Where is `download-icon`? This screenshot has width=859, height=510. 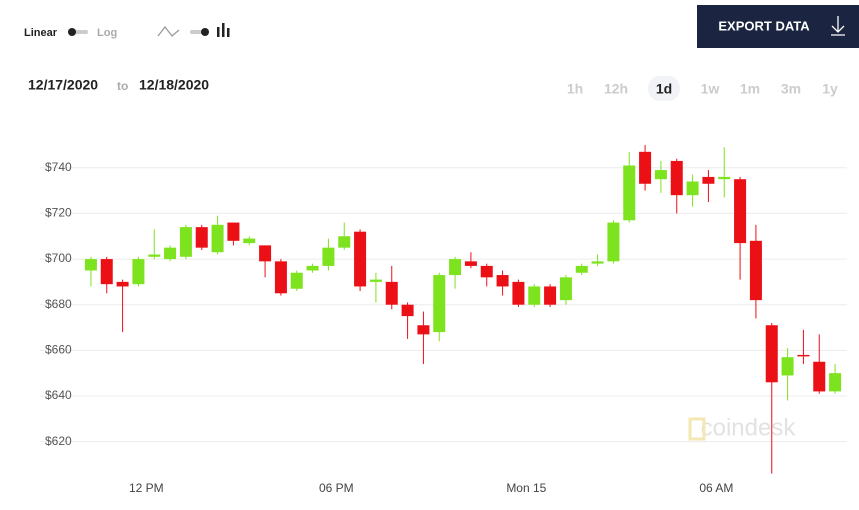 download-icon is located at coordinates (838, 26).